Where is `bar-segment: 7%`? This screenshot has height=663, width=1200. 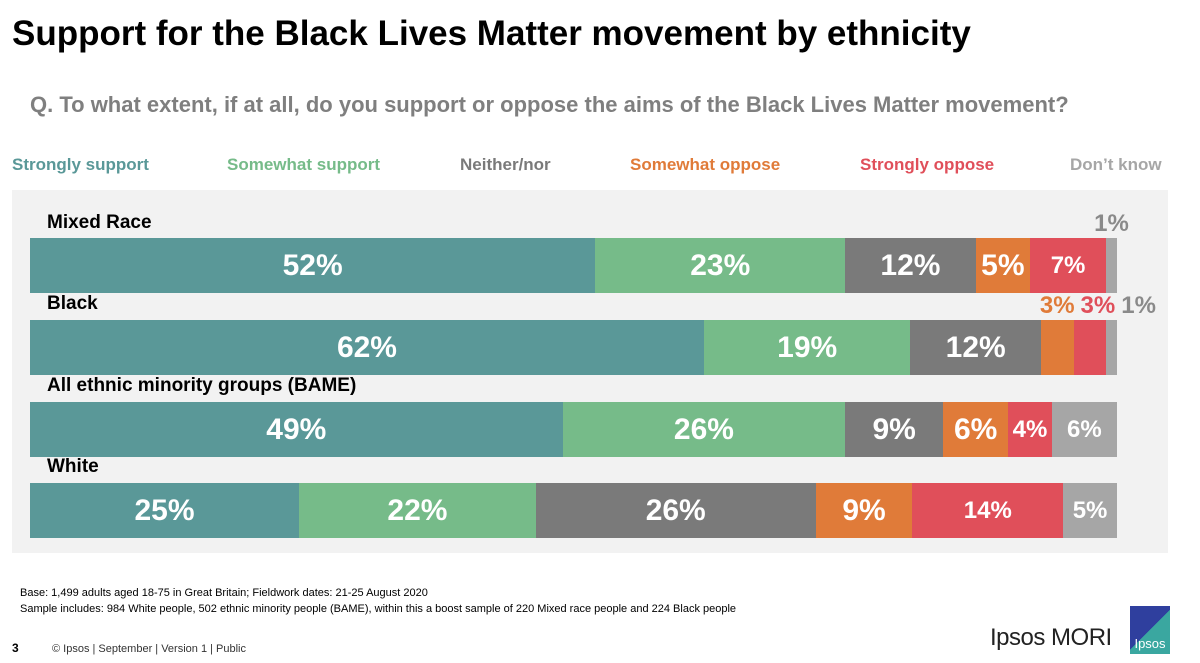 bar-segment: 7% is located at coordinates (1068, 265).